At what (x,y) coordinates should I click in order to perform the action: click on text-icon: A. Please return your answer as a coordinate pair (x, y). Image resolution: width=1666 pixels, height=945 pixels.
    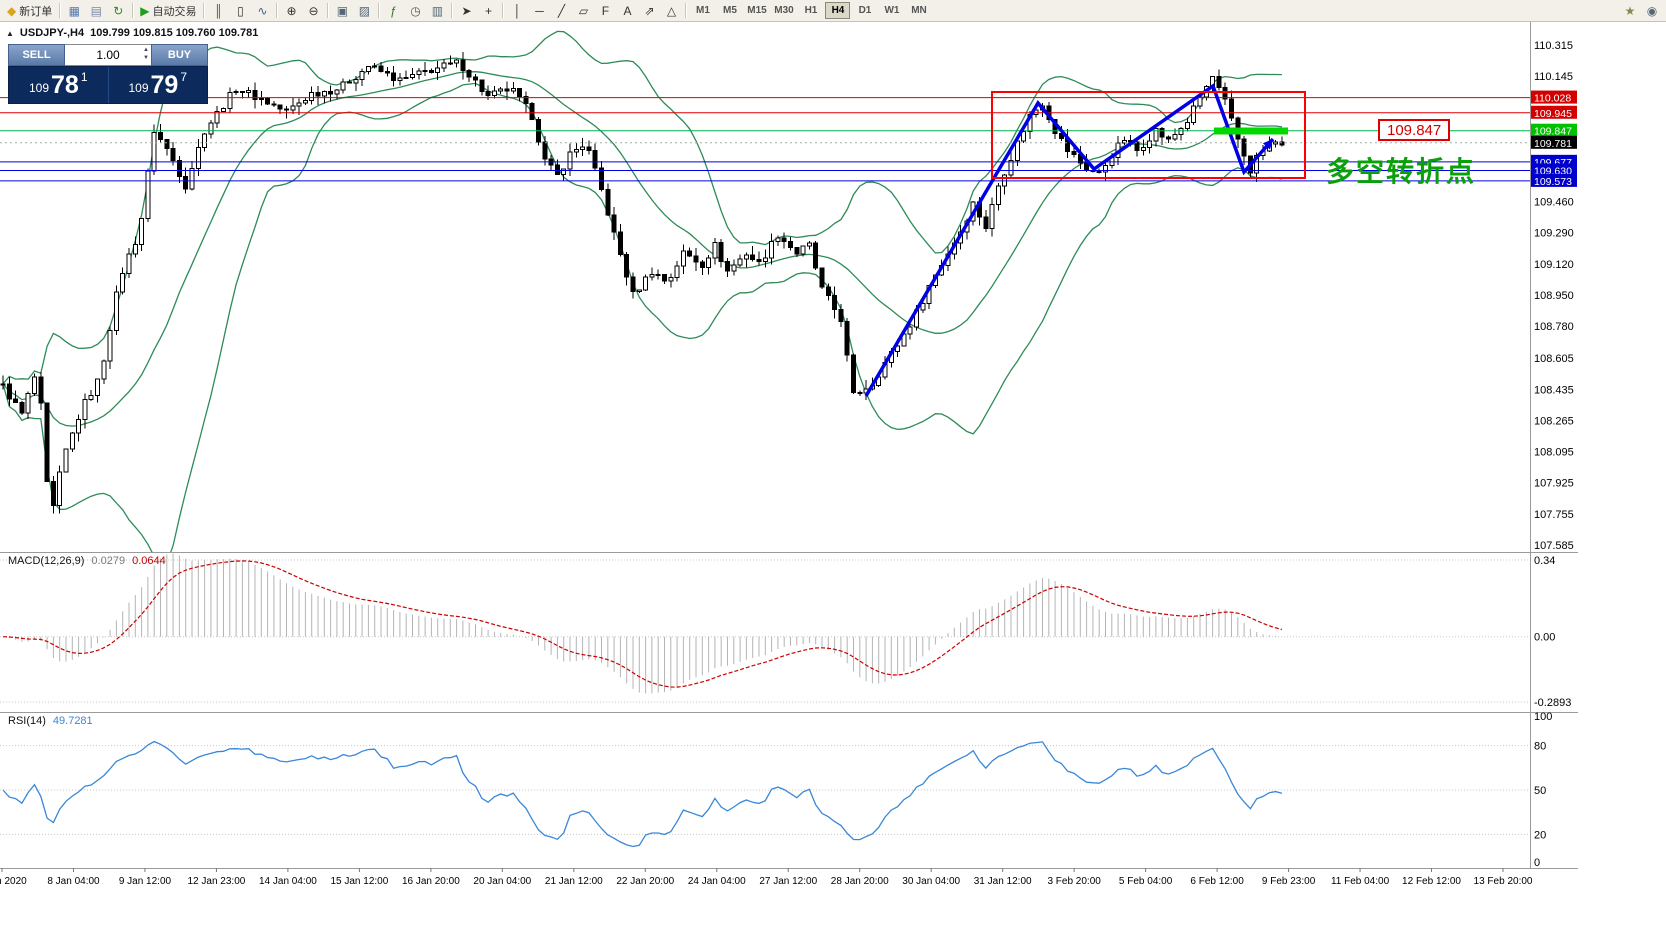
    Looking at the image, I should click on (627, 10).